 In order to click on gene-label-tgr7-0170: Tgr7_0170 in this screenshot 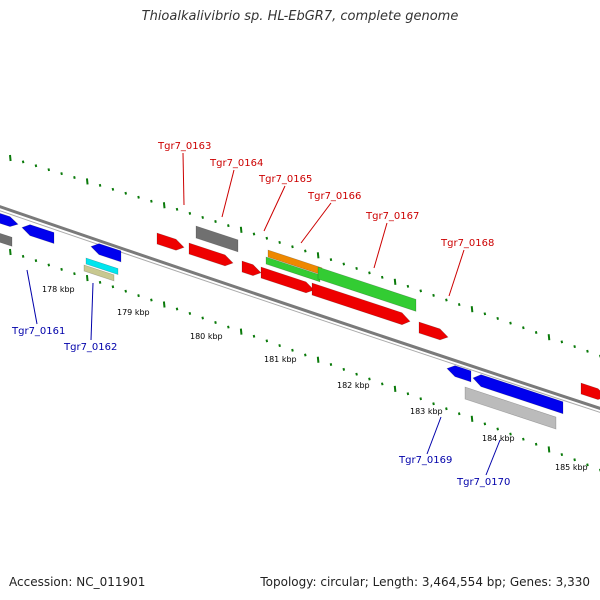, I will do `click(483, 482)`.